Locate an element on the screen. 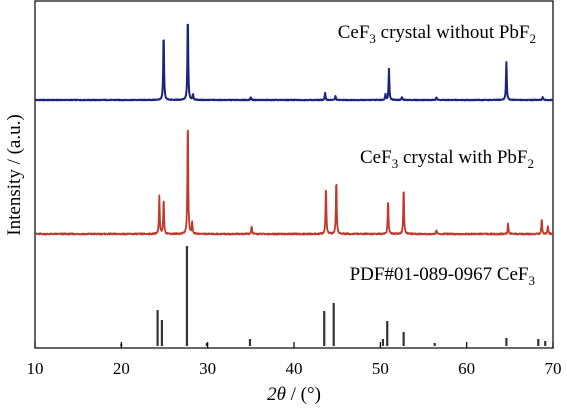  series-label-2: CeF3 crystal with PbF2 is located at coordinates (447, 159).